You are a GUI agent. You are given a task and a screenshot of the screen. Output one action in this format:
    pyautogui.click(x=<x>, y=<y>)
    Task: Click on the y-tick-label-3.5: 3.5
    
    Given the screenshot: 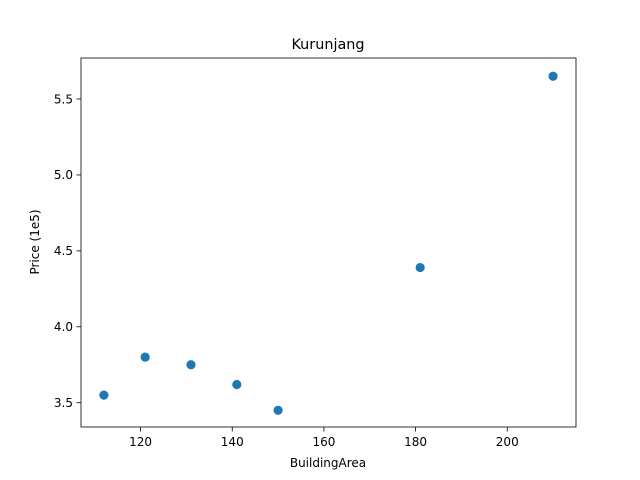 What is the action you would take?
    pyautogui.click(x=63, y=403)
    